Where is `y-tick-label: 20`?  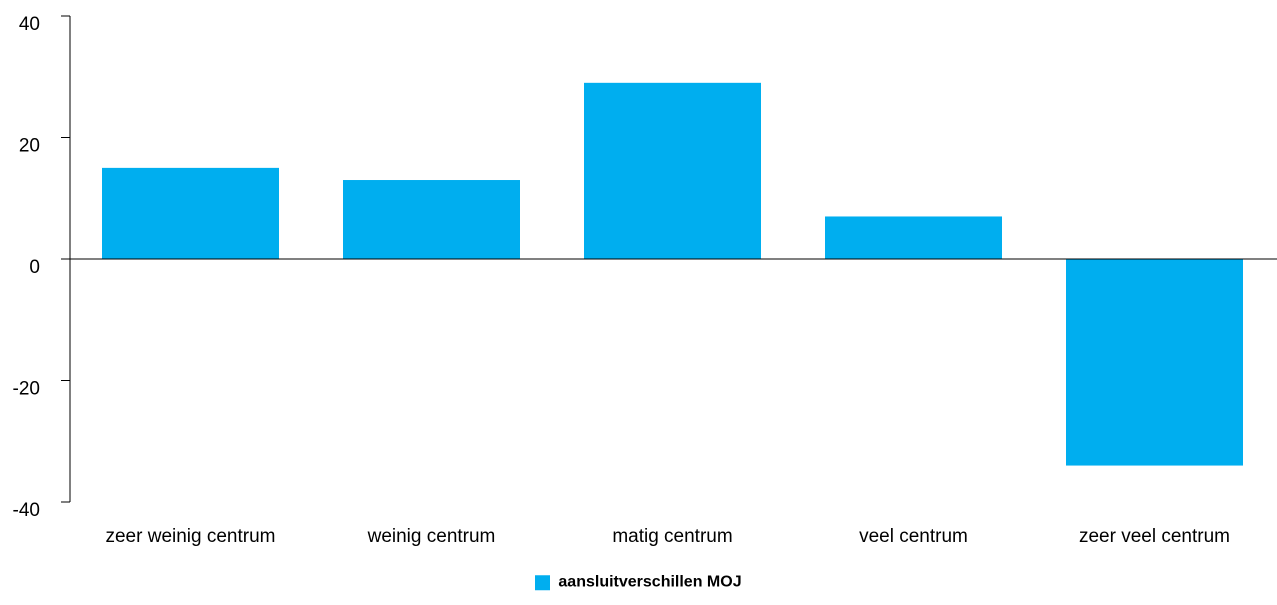
y-tick-label: 20 is located at coordinates (29, 146).